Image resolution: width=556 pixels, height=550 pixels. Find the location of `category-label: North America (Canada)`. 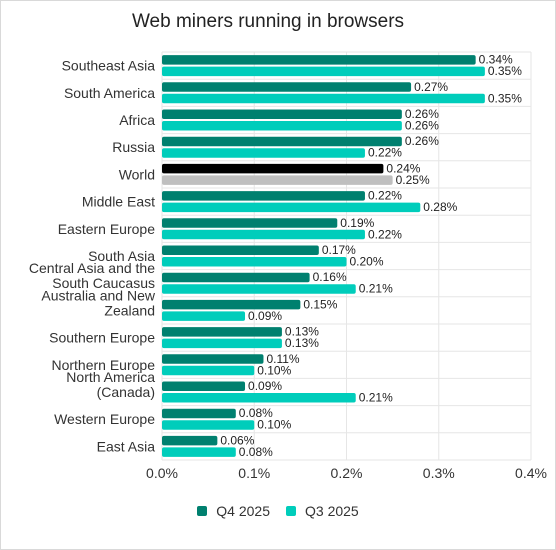

category-label: North America (Canada) is located at coordinates (110, 384).